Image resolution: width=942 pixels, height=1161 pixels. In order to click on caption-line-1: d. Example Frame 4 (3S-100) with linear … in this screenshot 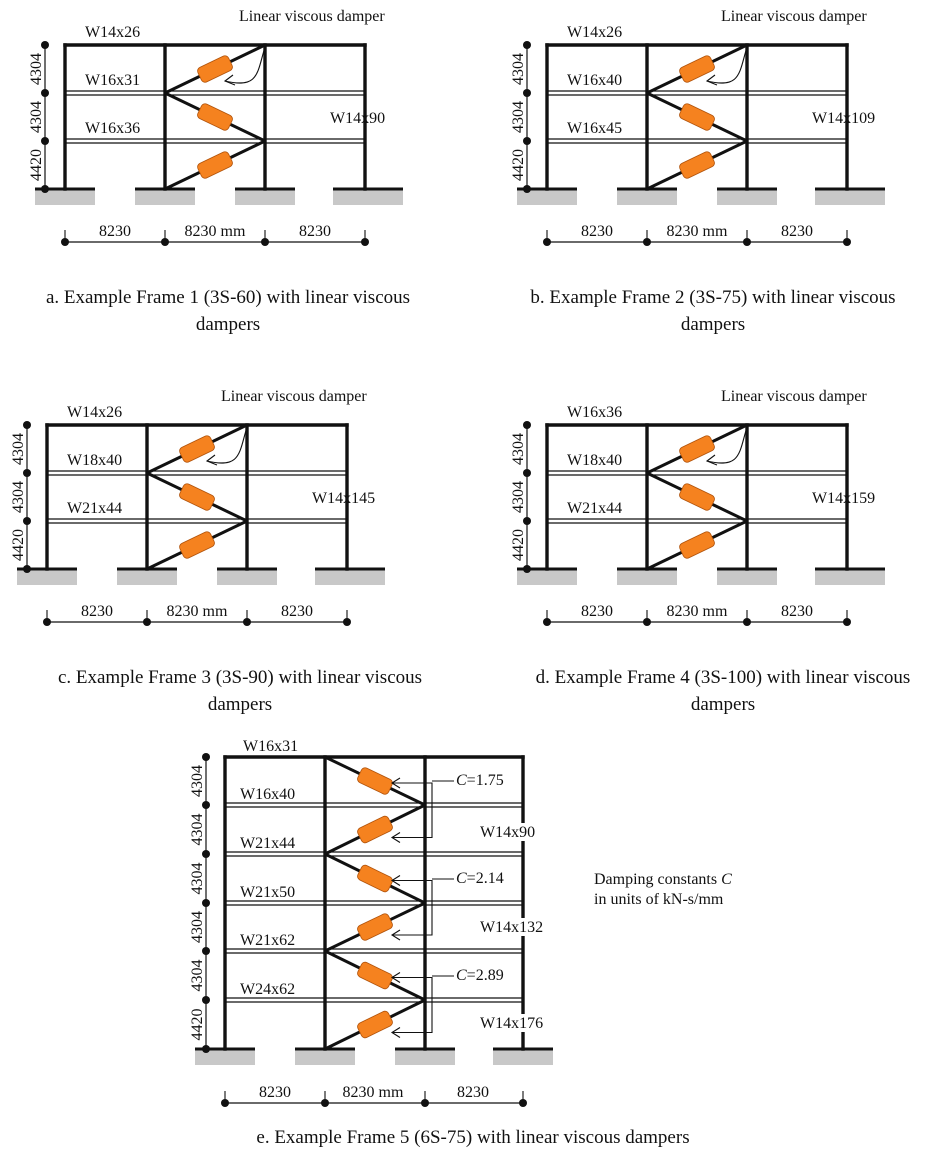, I will do `click(723, 677)`.